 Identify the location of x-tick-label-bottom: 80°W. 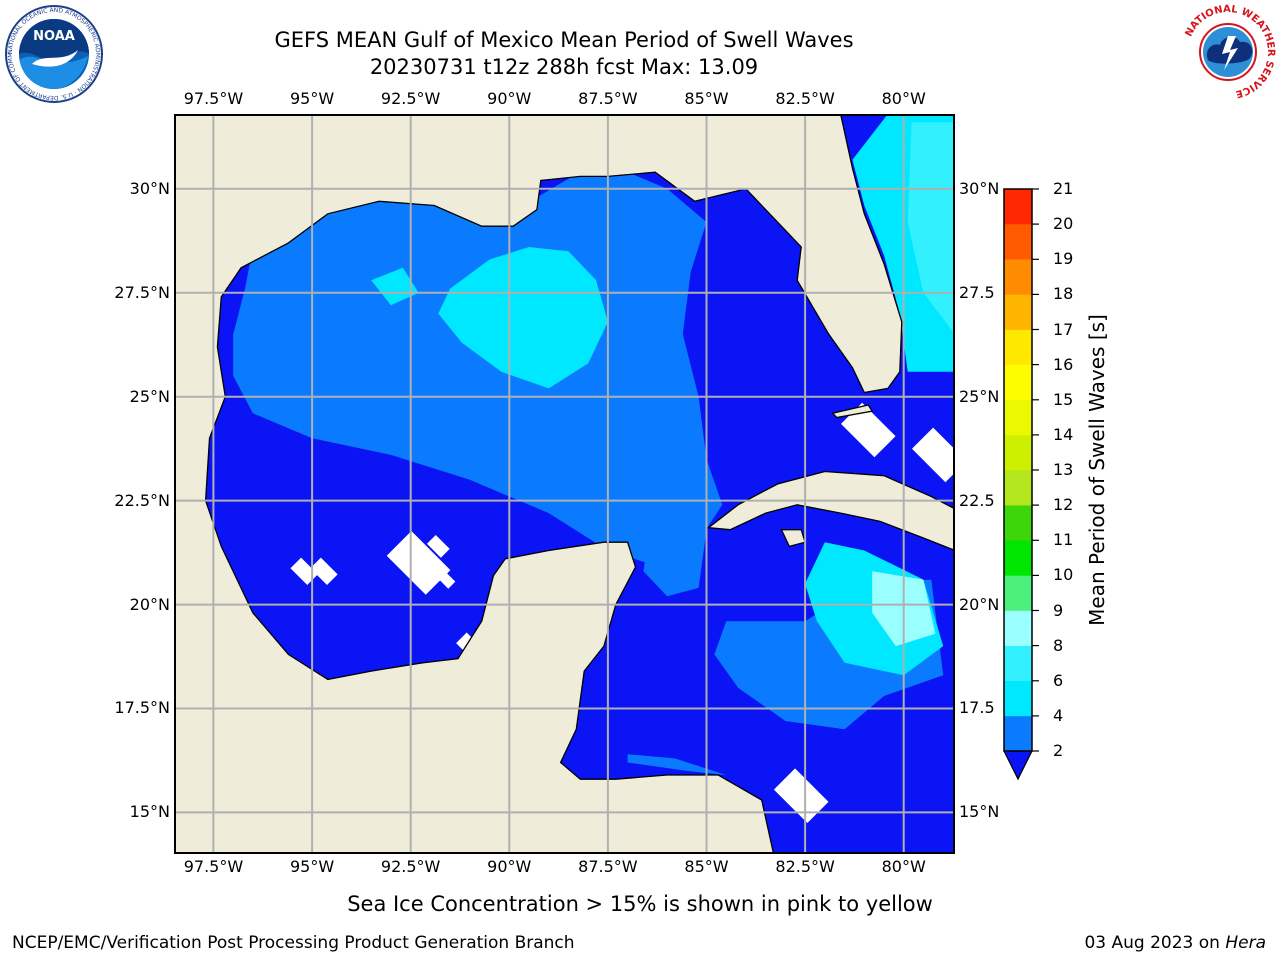
(903, 866).